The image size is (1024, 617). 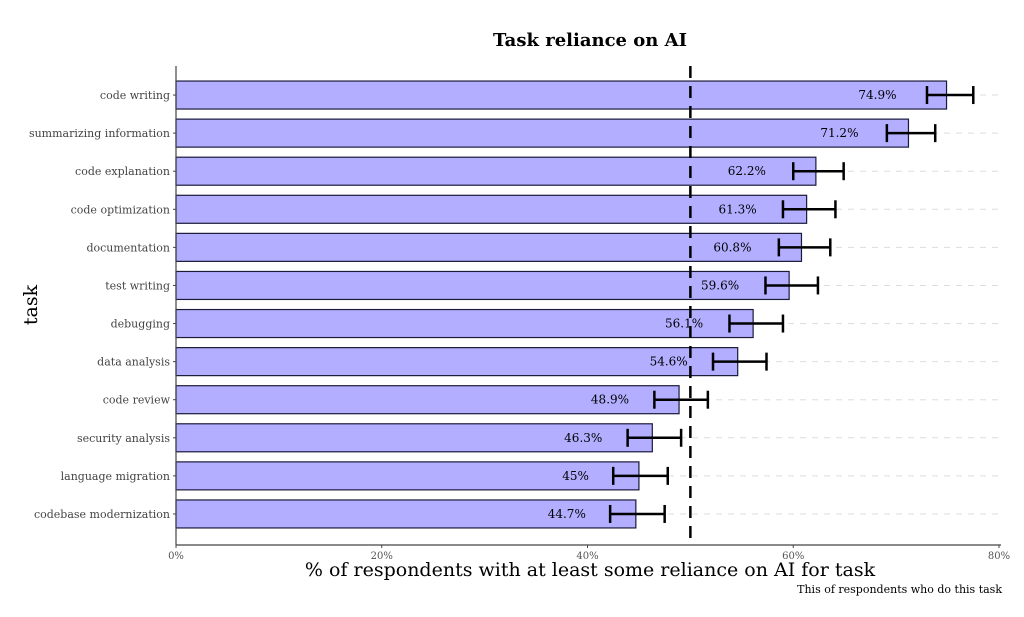 I want to click on category-label: security analysis, so click(x=123, y=438).